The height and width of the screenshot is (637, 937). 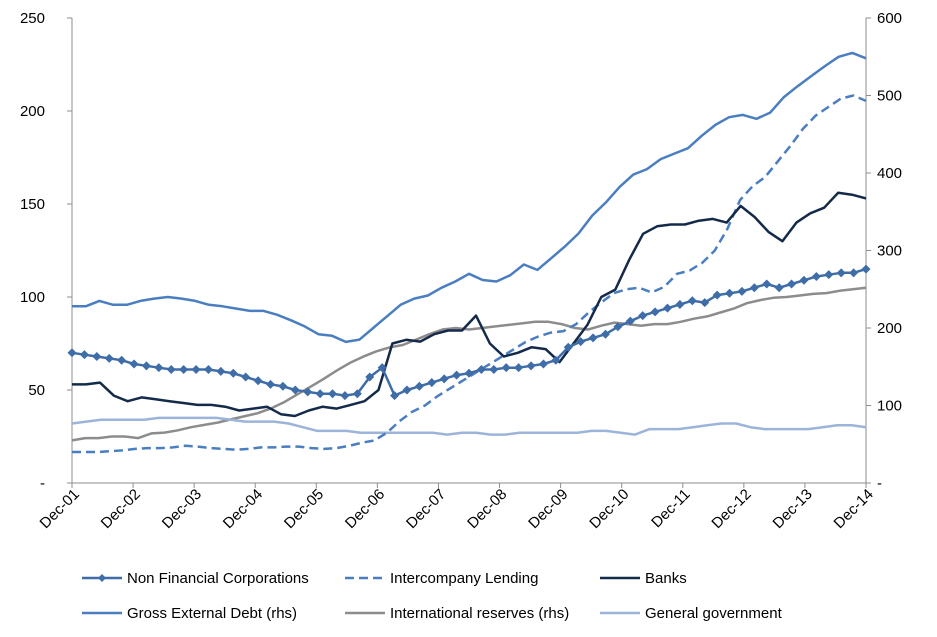 What do you see at coordinates (469, 426) in the screenshot?
I see `series-line-general-government` at bounding box center [469, 426].